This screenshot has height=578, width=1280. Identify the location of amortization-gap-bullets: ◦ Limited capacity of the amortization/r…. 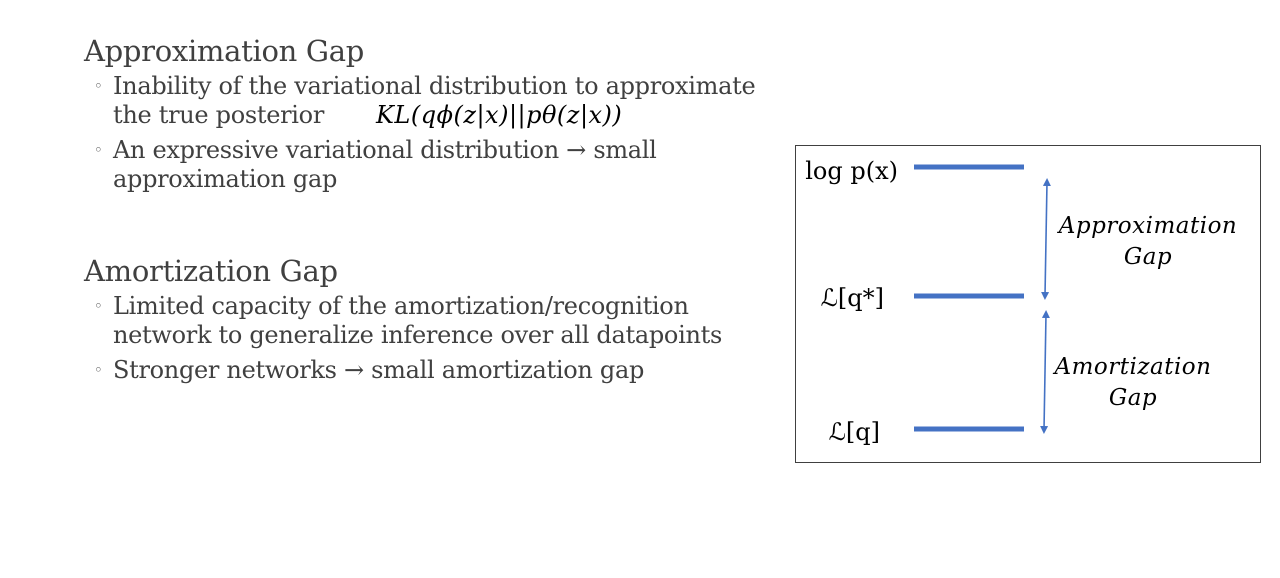
(403, 338).